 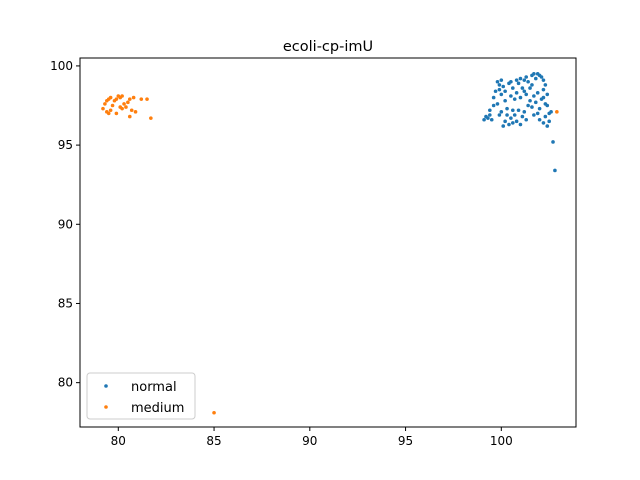 What do you see at coordinates (154, 387) in the screenshot?
I see `legend-label-normal: normal` at bounding box center [154, 387].